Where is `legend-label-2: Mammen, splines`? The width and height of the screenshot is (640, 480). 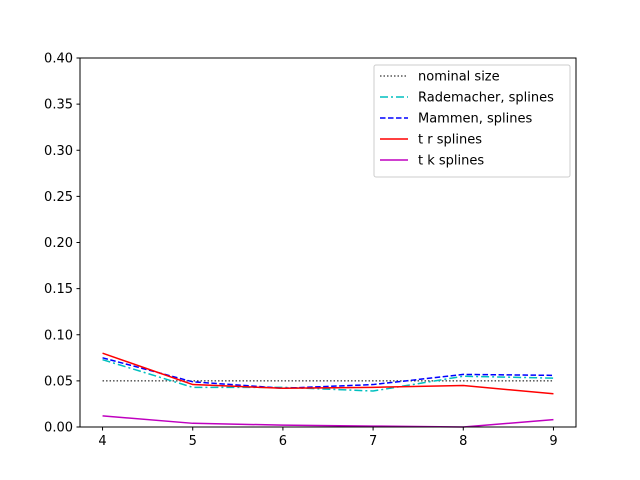 legend-label-2: Mammen, splines is located at coordinates (475, 119).